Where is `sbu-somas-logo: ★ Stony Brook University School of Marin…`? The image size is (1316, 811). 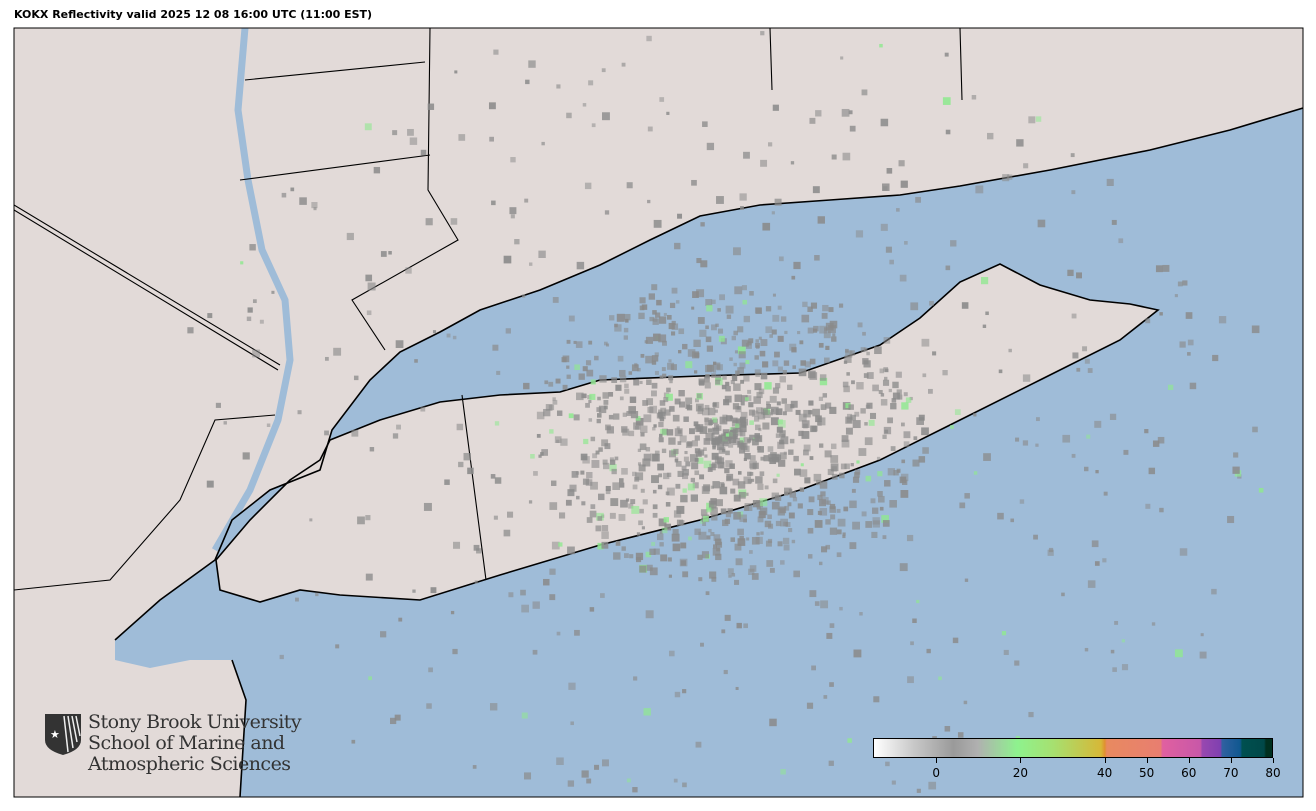 sbu-somas-logo: ★ Stony Brook University School of Marin… is located at coordinates (173, 743).